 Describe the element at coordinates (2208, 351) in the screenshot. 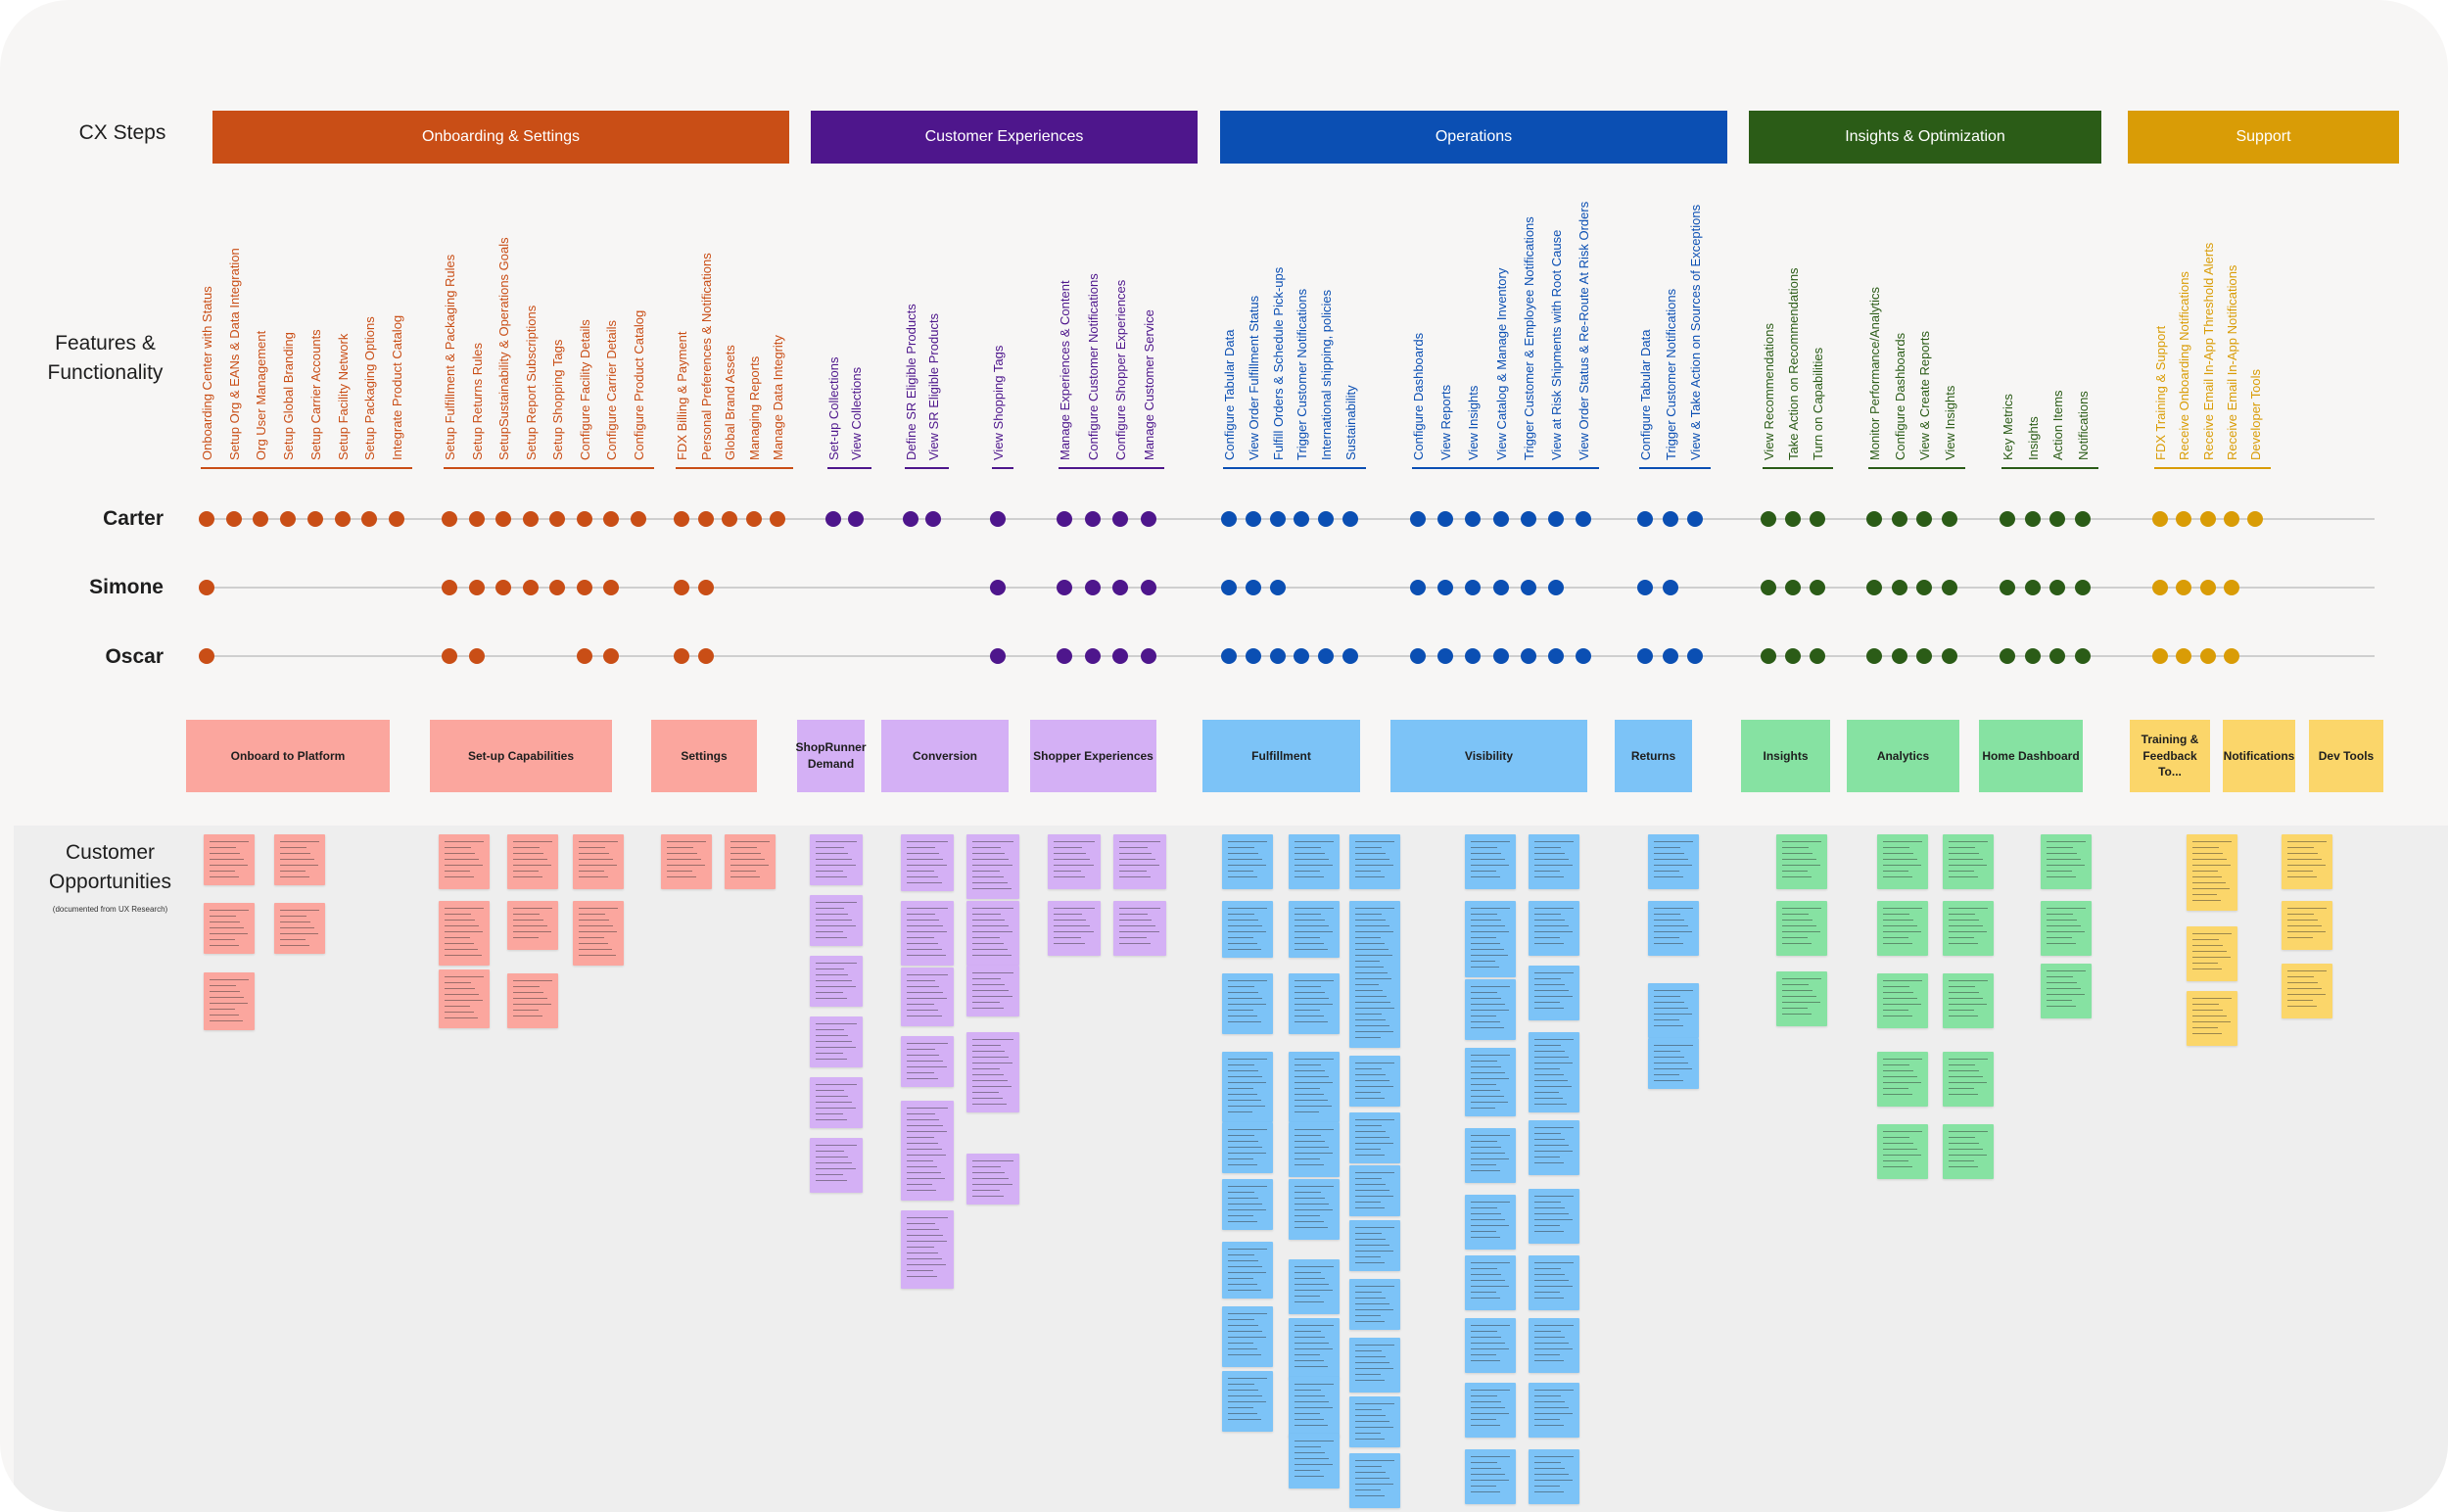

I see `feature-item: Receive Email In-App Threshold Alerts` at that location.